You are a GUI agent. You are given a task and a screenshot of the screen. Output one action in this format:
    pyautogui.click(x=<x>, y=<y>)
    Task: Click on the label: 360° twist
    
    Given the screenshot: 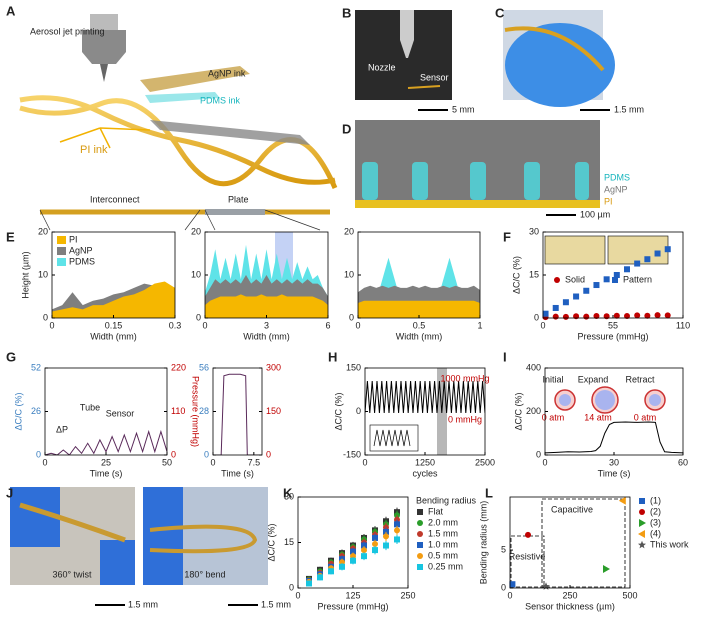 What is the action you would take?
    pyautogui.click(x=72, y=574)
    